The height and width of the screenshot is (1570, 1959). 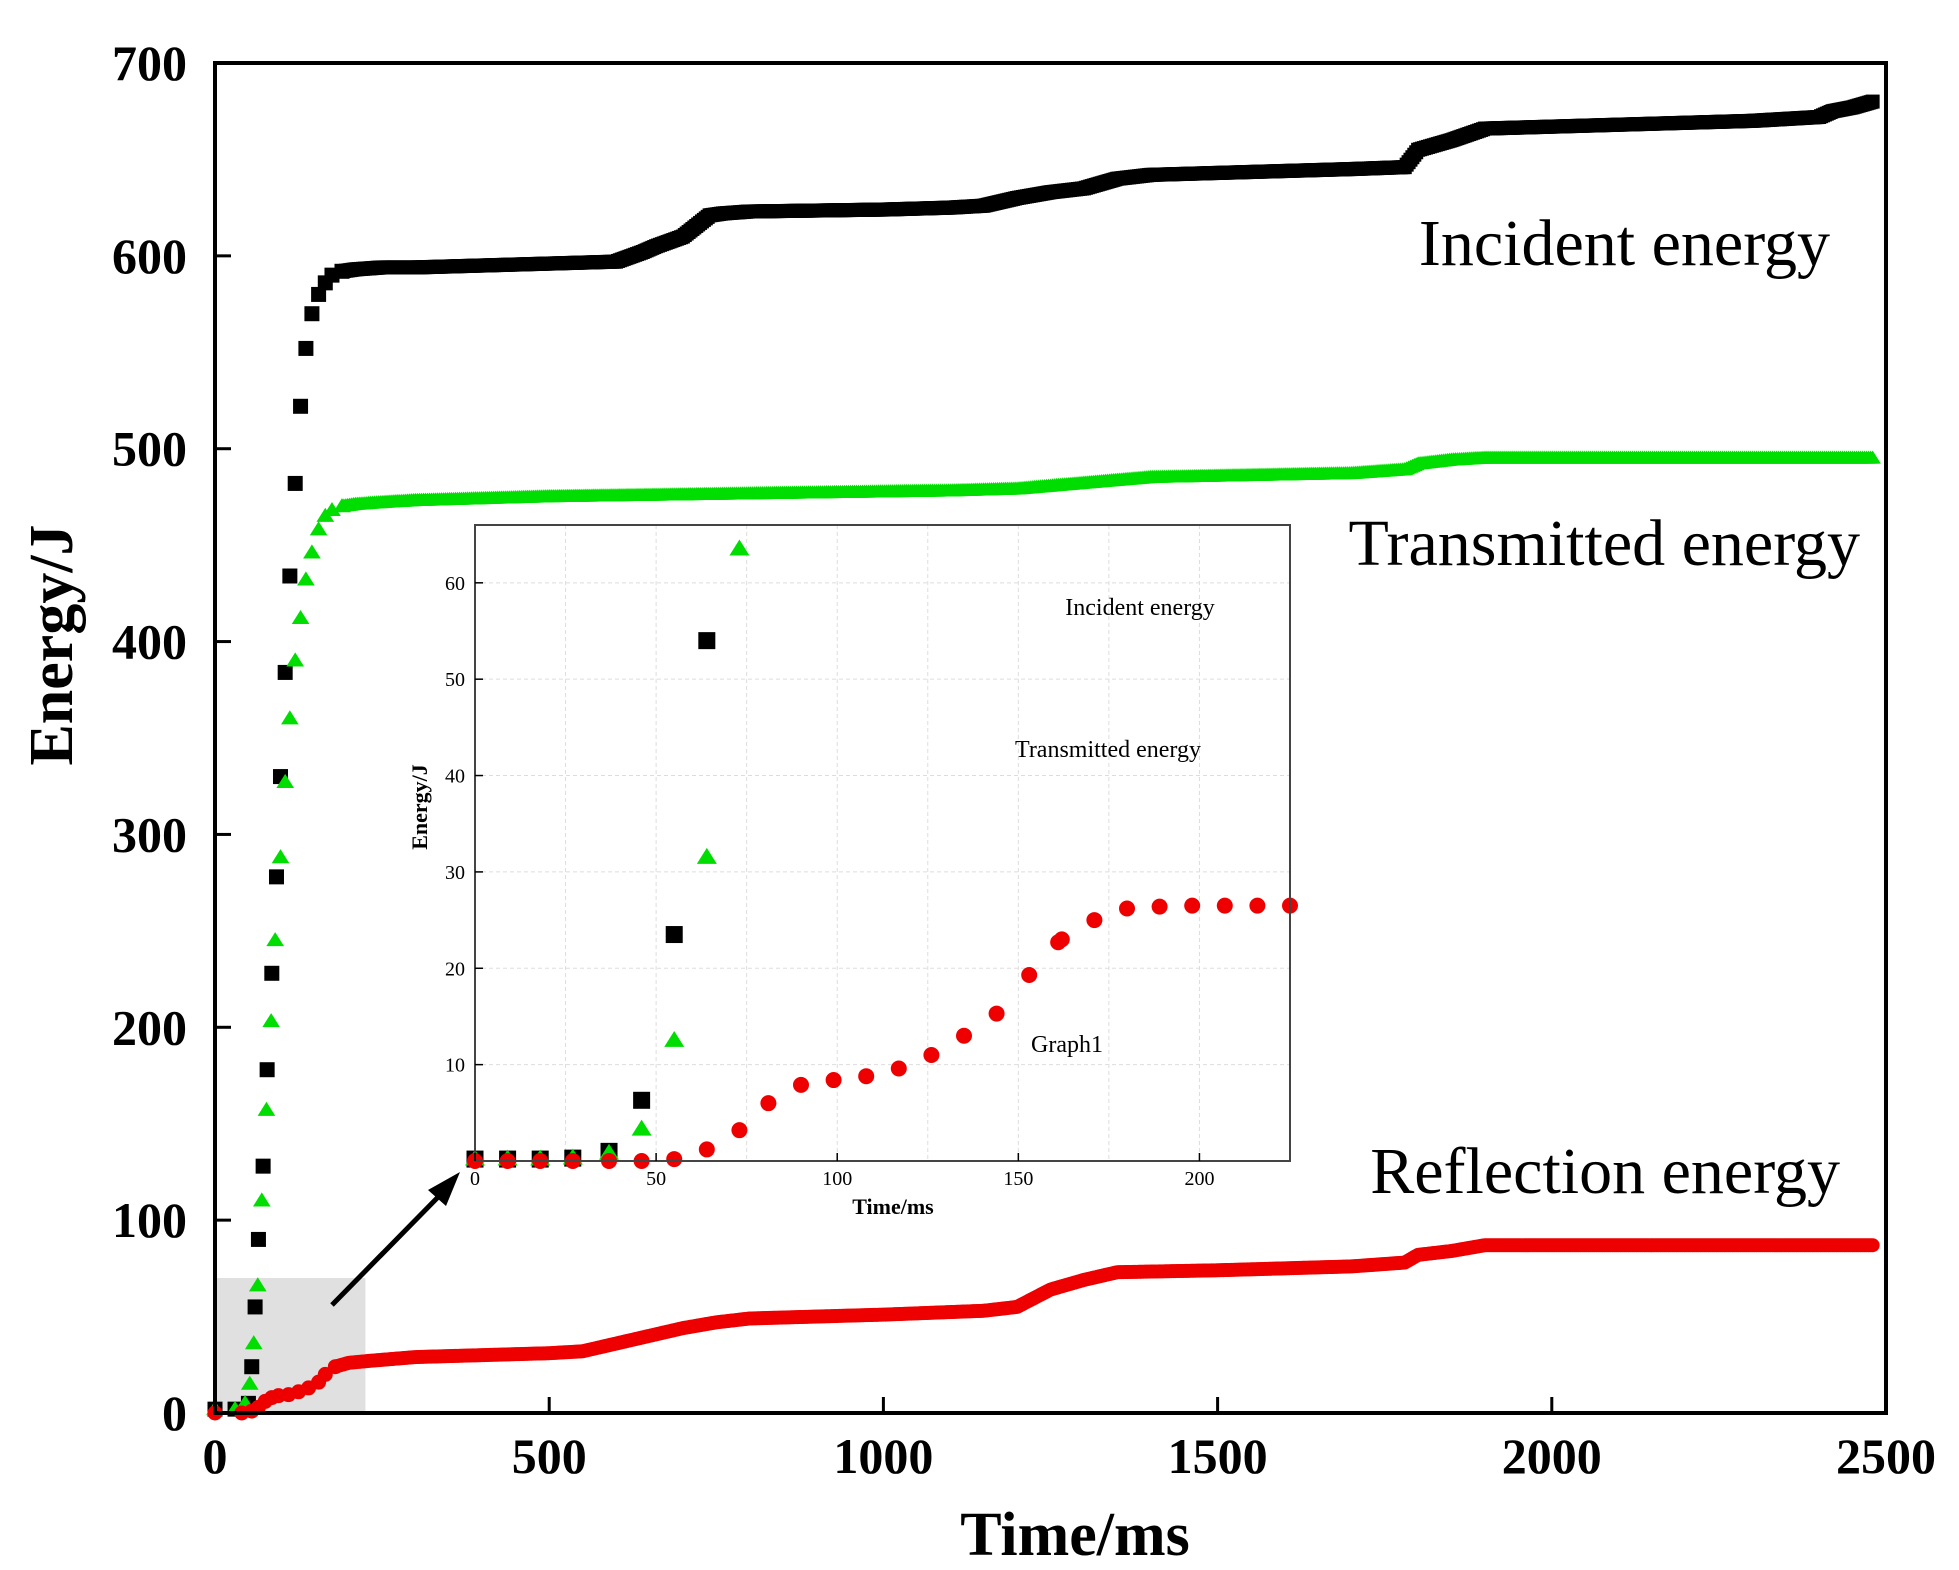 What do you see at coordinates (215, 1456) in the screenshot?
I see `x-tick-label: 0` at bounding box center [215, 1456].